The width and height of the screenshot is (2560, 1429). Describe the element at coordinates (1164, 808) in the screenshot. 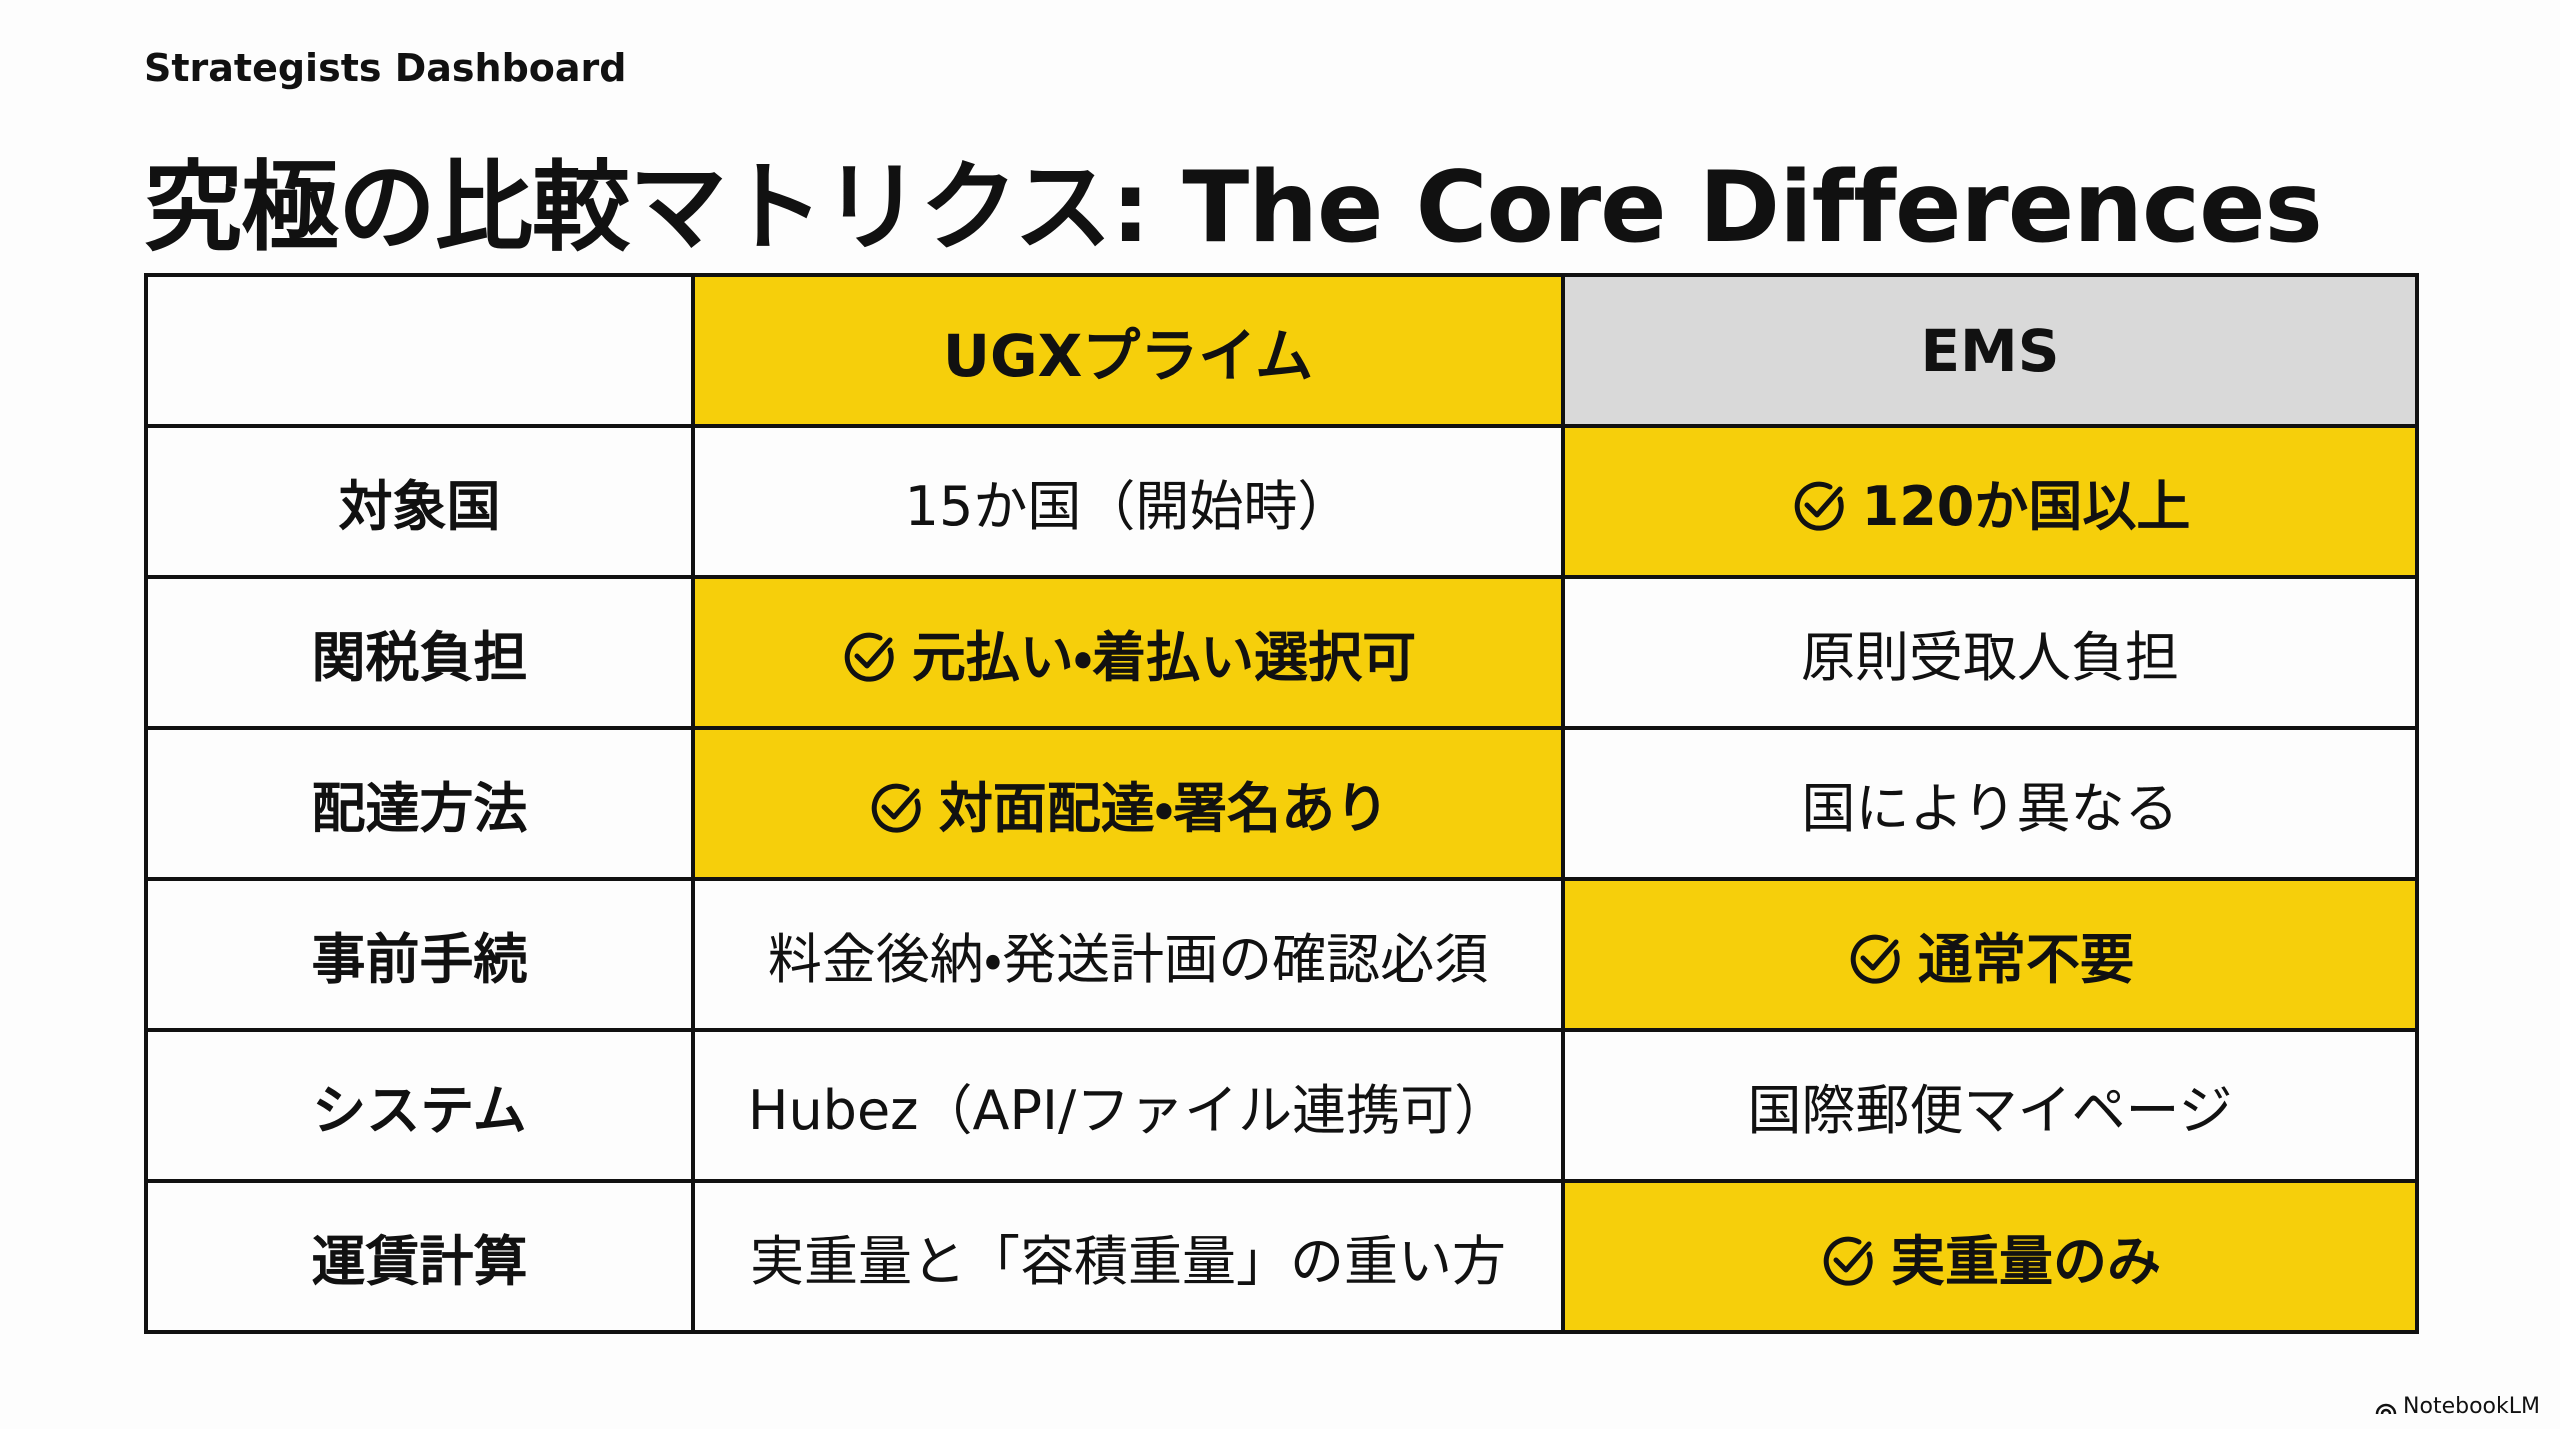

I see `cell-text: 対面配達・署名あり` at that location.